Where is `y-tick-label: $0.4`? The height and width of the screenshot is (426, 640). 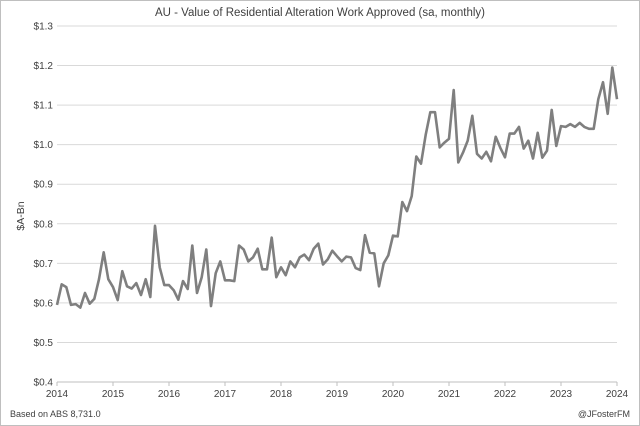
y-tick-label: $0.4 is located at coordinates (44, 383).